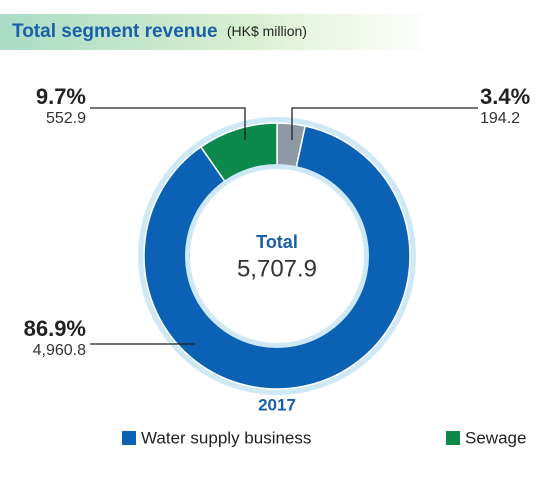 This screenshot has width=542, height=482. Describe the element at coordinates (277, 268) in the screenshot. I see `total-value: 5,707.9` at that location.